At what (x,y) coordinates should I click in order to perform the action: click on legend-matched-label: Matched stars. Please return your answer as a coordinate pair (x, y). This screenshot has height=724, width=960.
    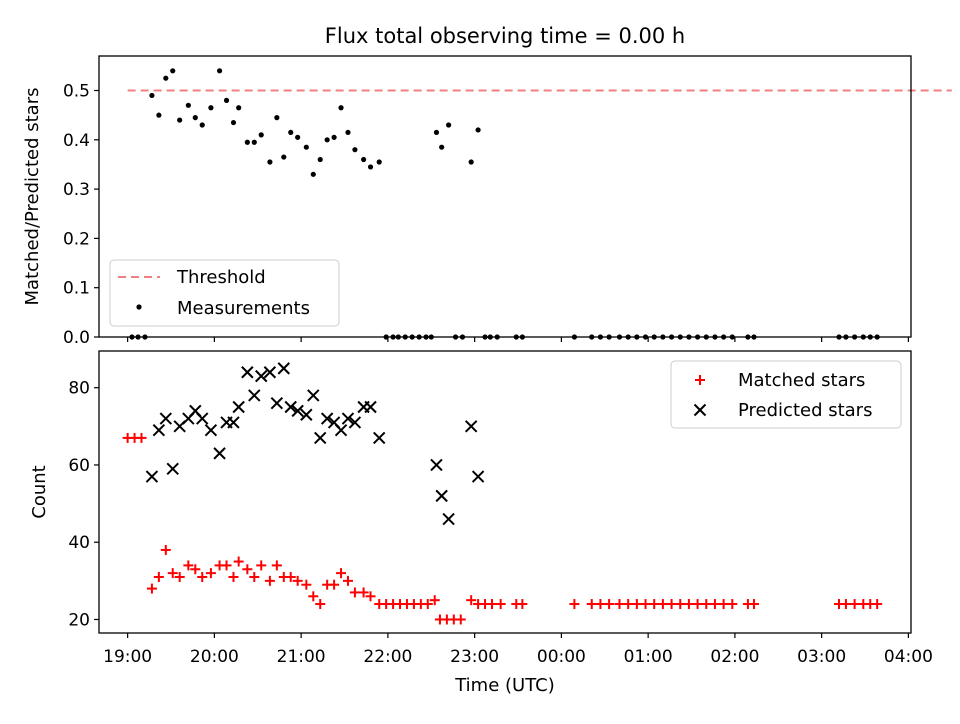
    Looking at the image, I should click on (801, 380).